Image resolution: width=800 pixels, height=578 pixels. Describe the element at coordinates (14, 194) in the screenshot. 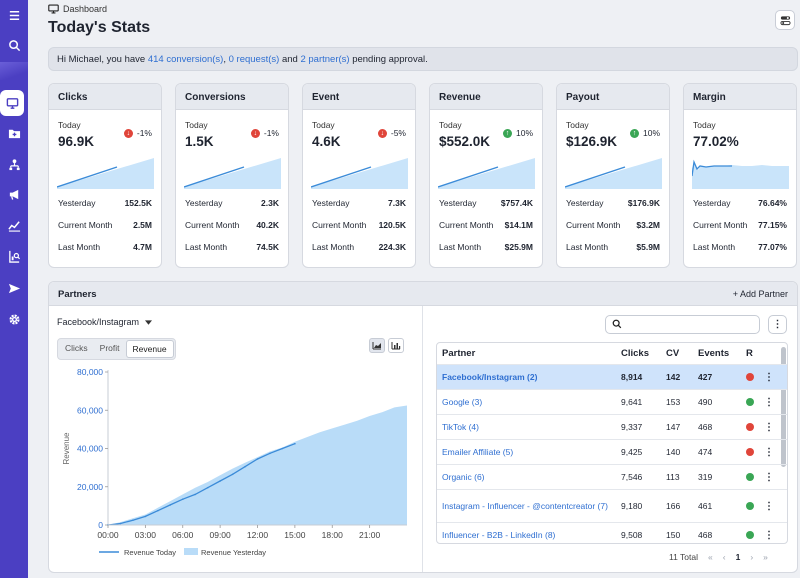

I see `megaphone-icon` at that location.